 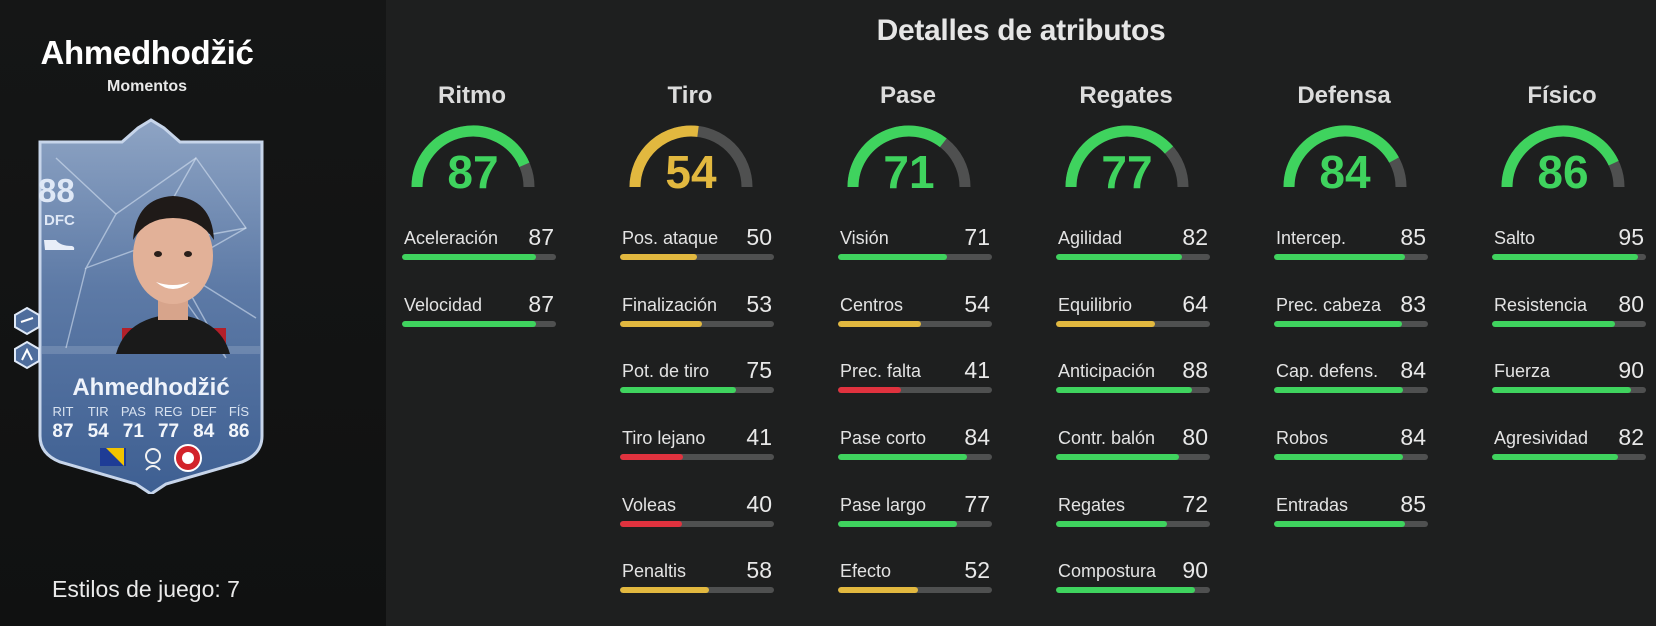 I want to click on attribute-row: Tiro lejano 41, so click(x=697, y=444).